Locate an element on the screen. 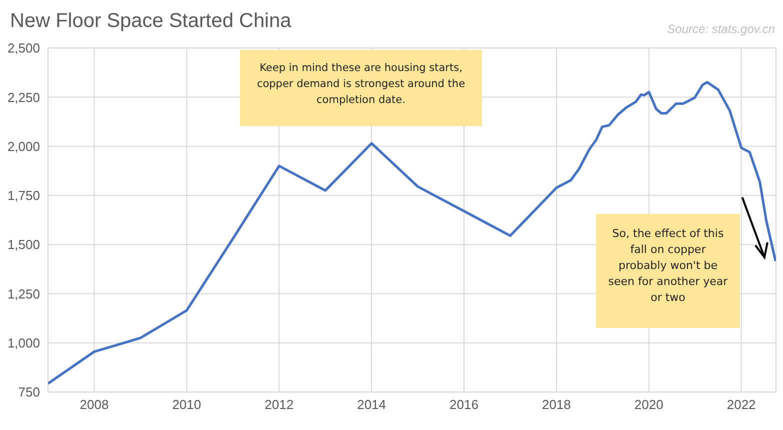  x-tick-label: 2012 is located at coordinates (279, 404).